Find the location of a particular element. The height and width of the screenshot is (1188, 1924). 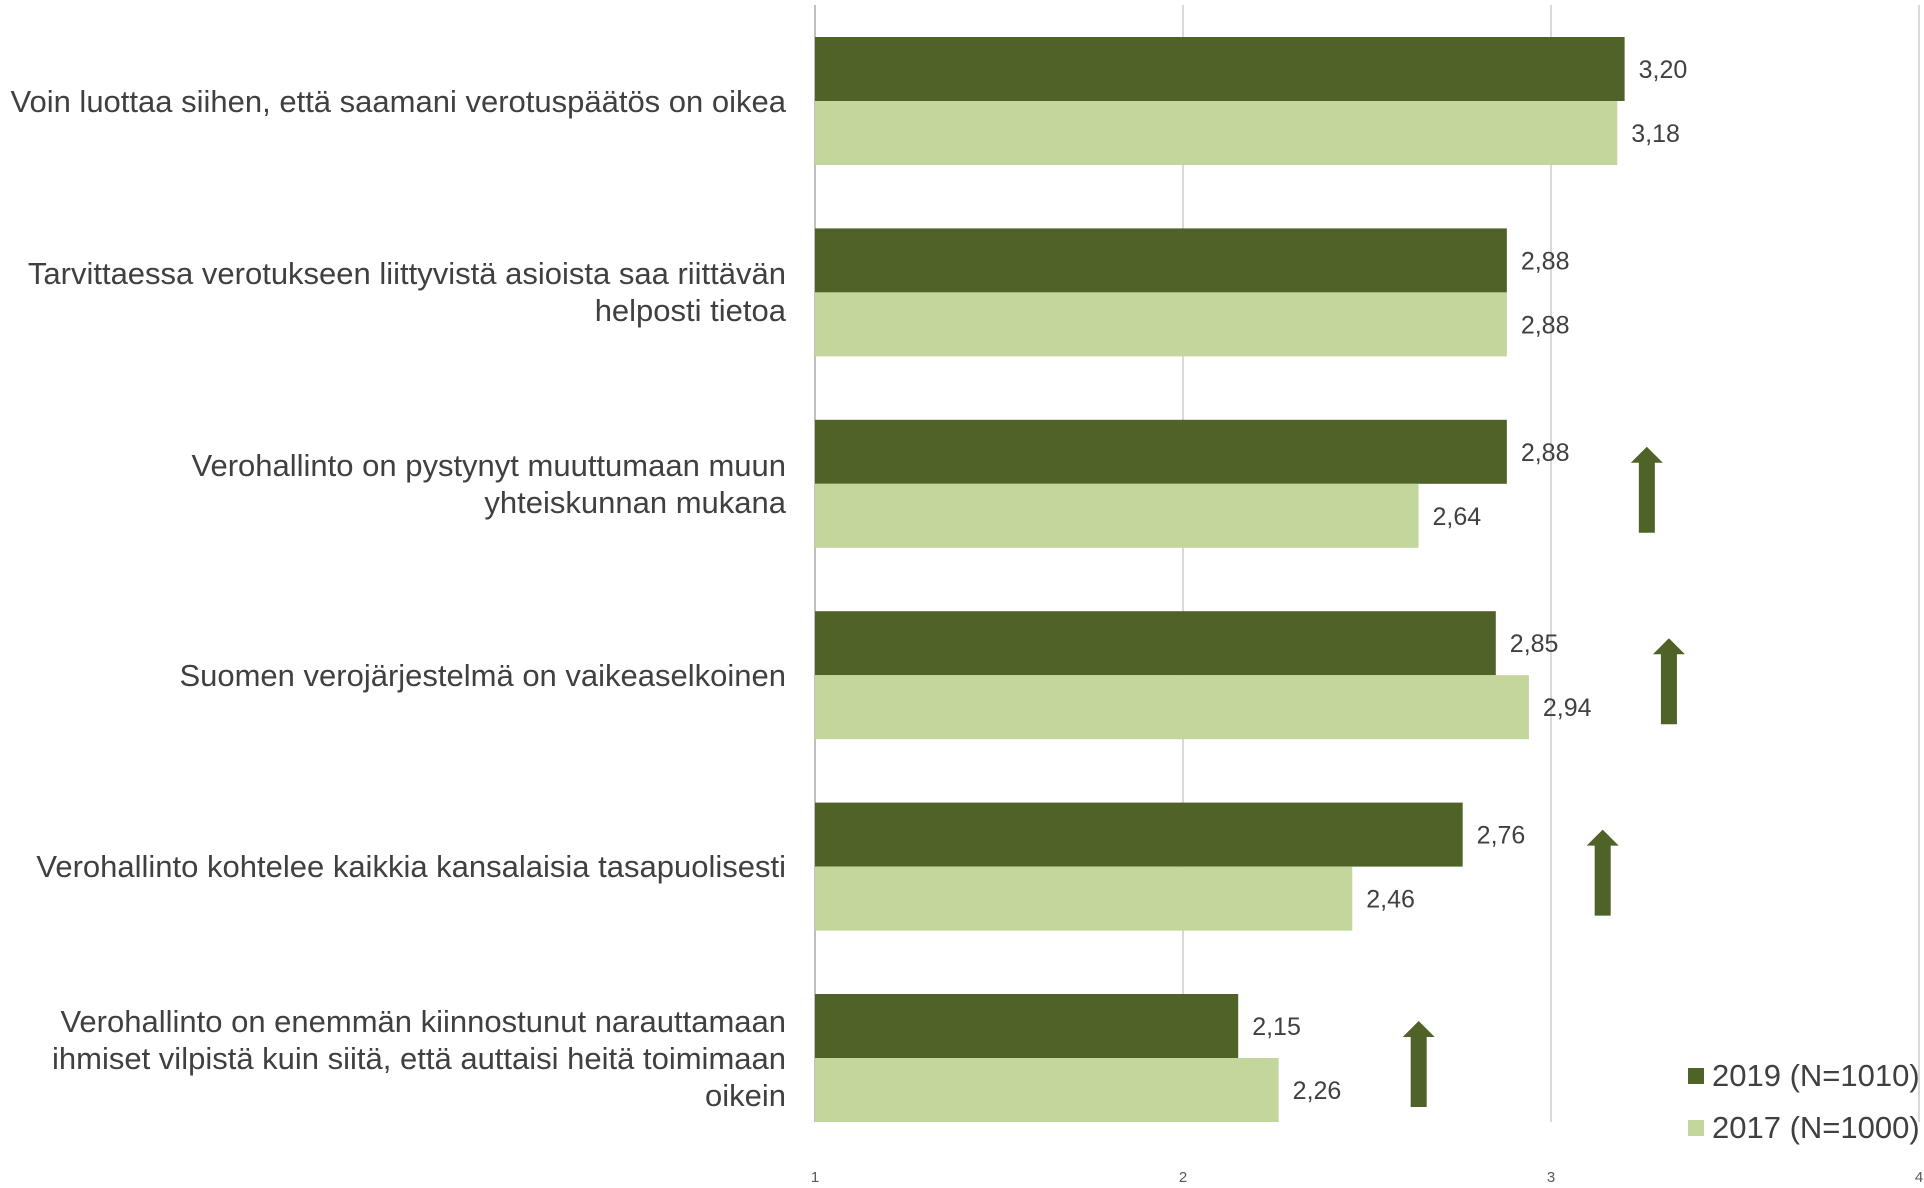

x-tick-label: 4 is located at coordinates (1919, 1177).